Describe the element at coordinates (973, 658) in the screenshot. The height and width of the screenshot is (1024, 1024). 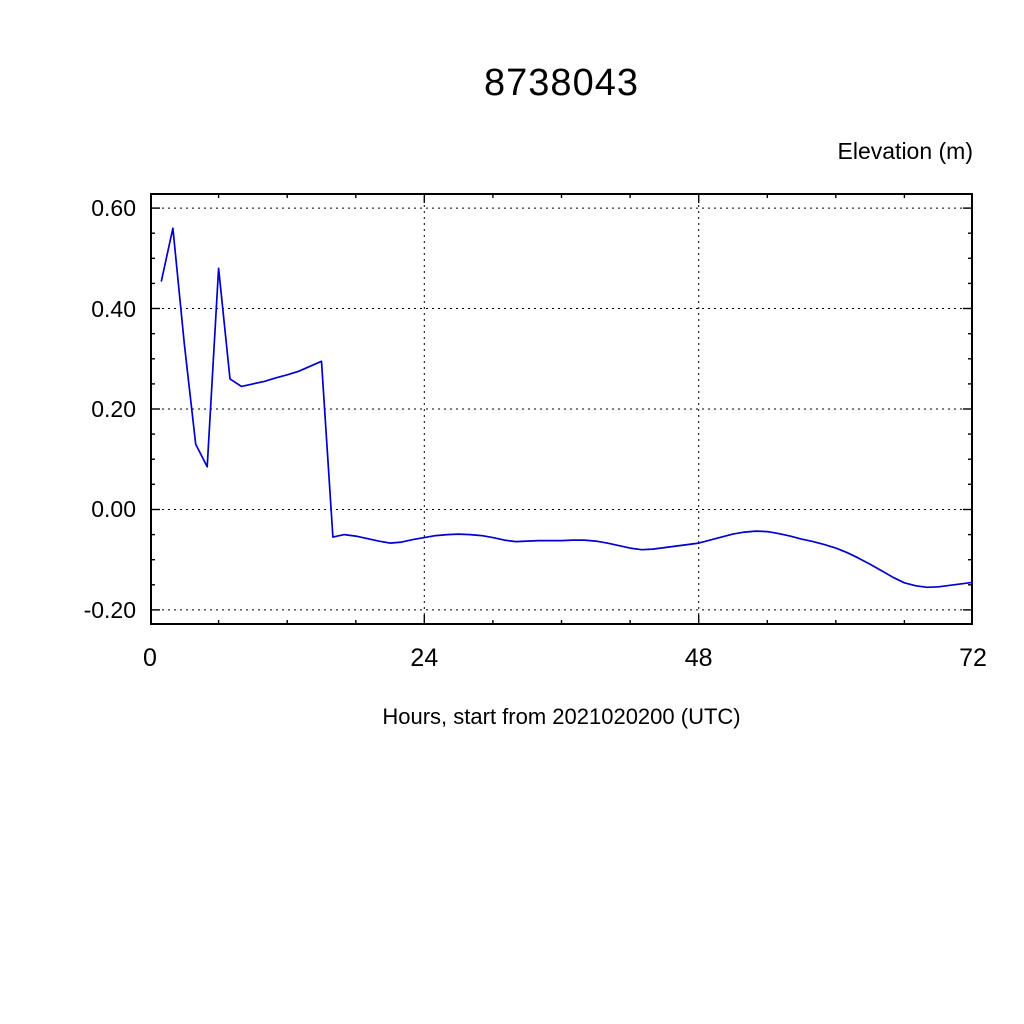
I see `x-tick-label: 72` at that location.